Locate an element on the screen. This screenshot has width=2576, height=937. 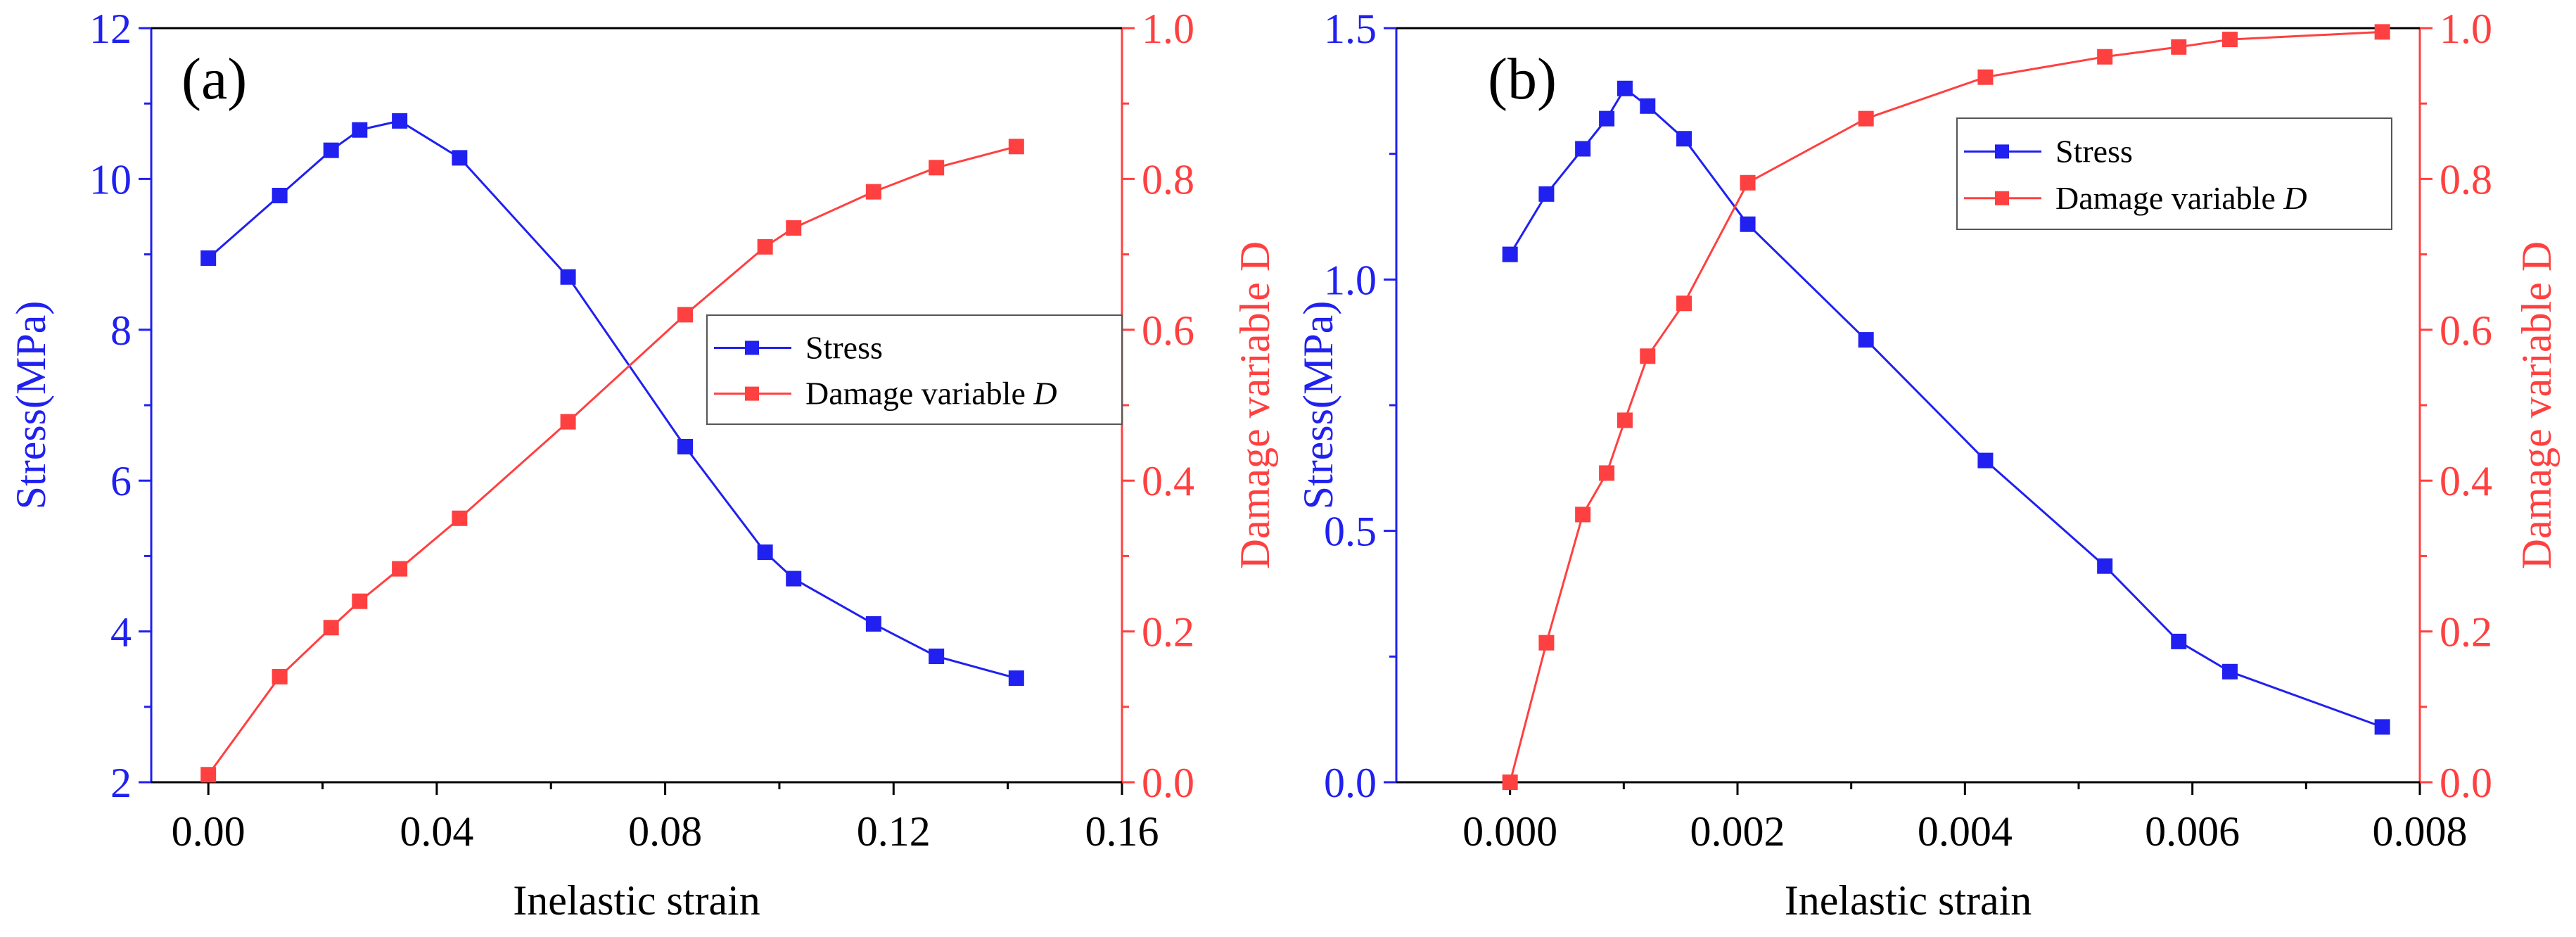
legend-stress-label: Stress is located at coordinates (844, 348).